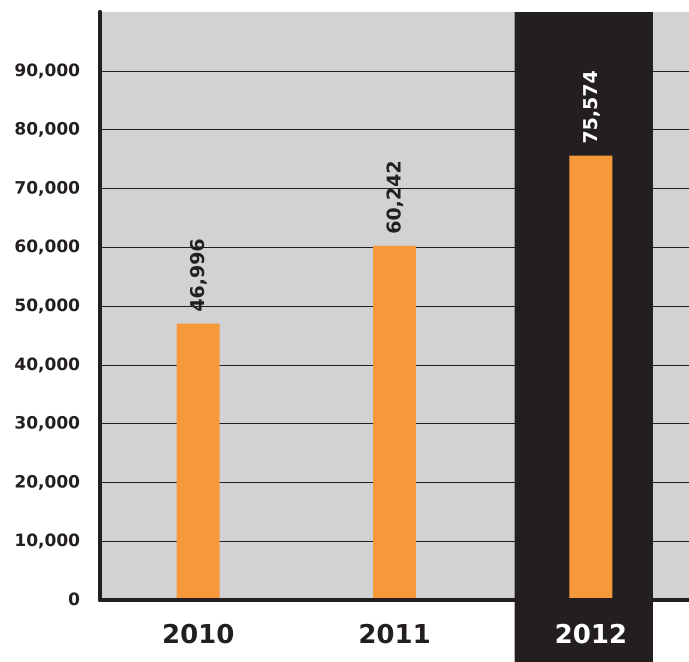 Image resolution: width=689 pixels, height=662 pixels. I want to click on y-tick-label: 50,000, so click(47, 306).